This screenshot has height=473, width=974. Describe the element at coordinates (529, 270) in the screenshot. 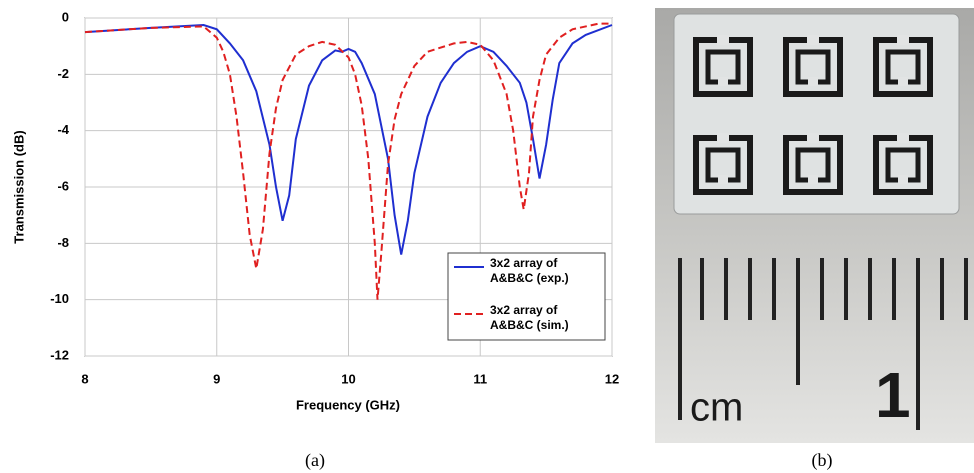

I see `legend-label: 3x2 array of A&B&C (exp.)` at that location.